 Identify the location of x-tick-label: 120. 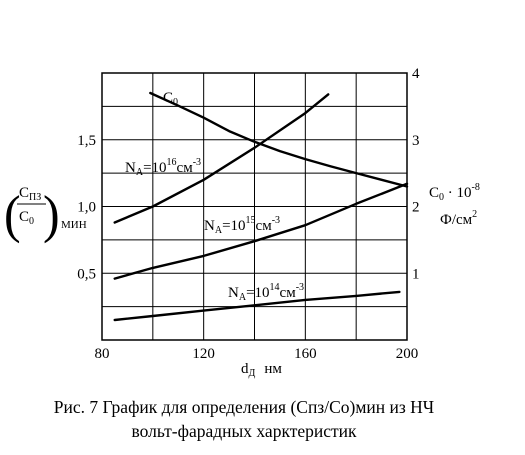
(203, 354).